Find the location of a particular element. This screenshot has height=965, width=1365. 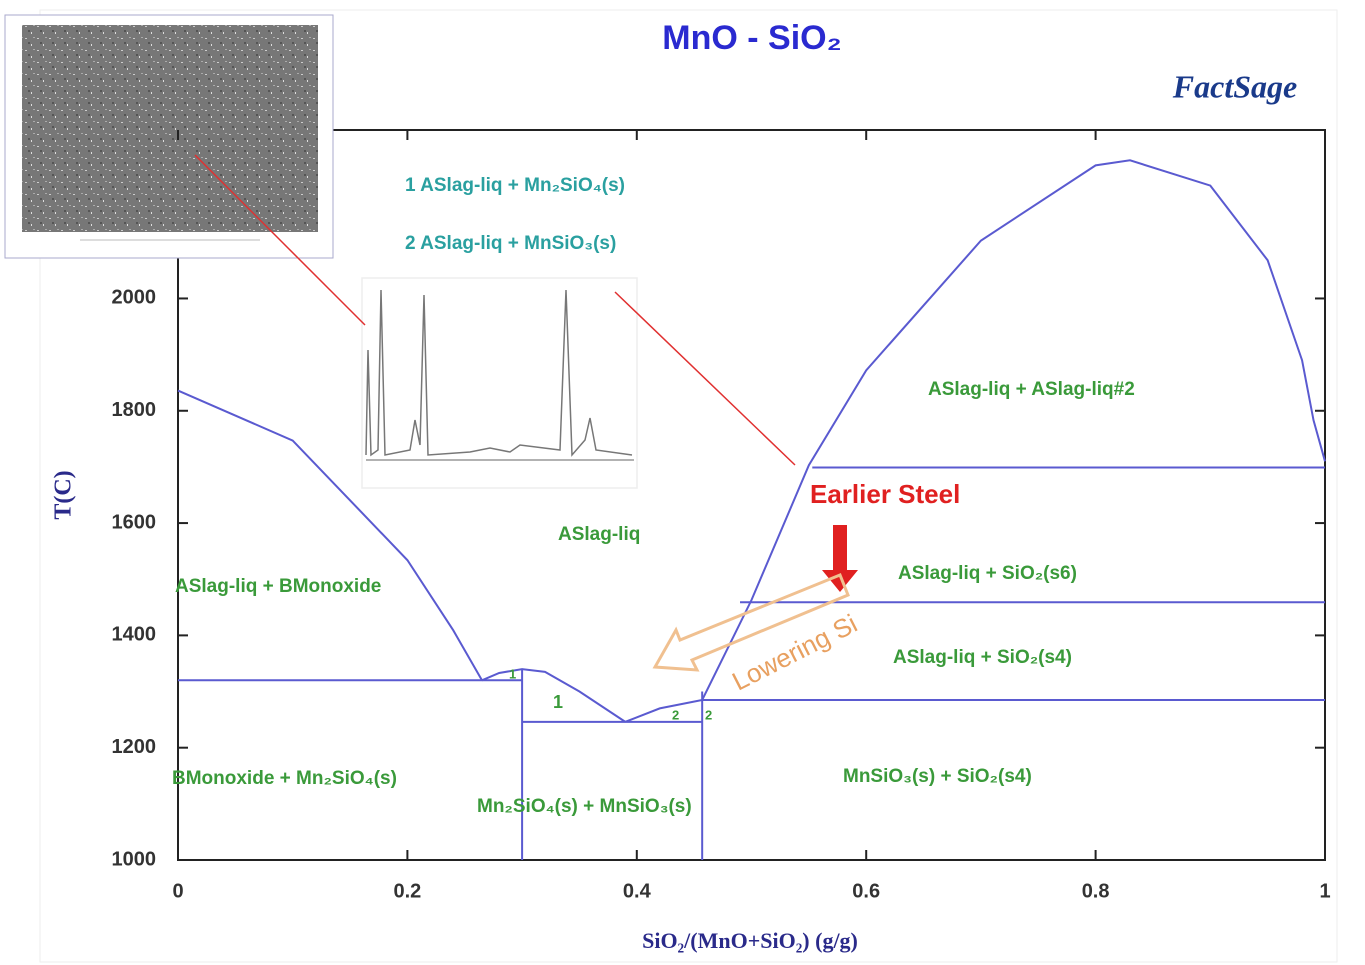

x-axis-label: SiO₂/(MnO+SiO₂) (g/g) is located at coordinates (750, 940).